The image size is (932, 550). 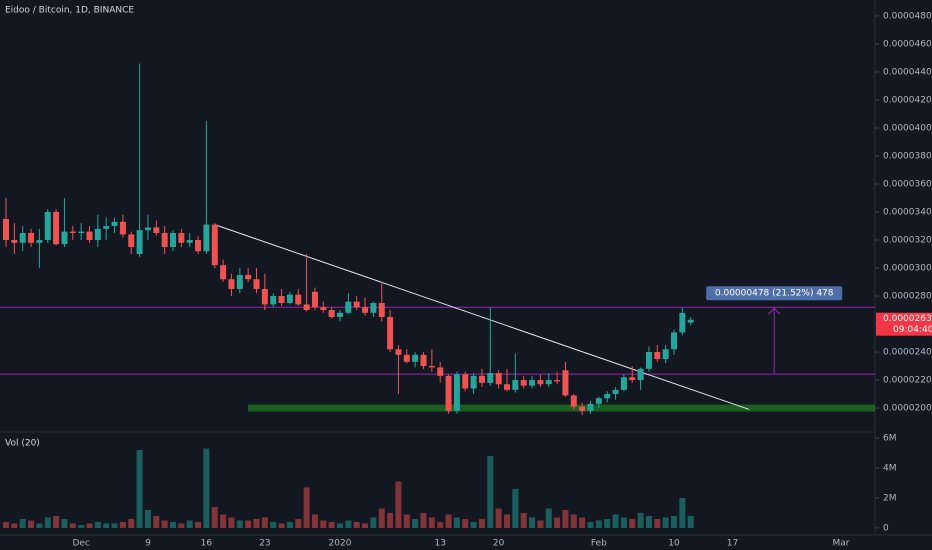 What do you see at coordinates (886, 528) in the screenshot?
I see `volume-tick-label: 0` at bounding box center [886, 528].